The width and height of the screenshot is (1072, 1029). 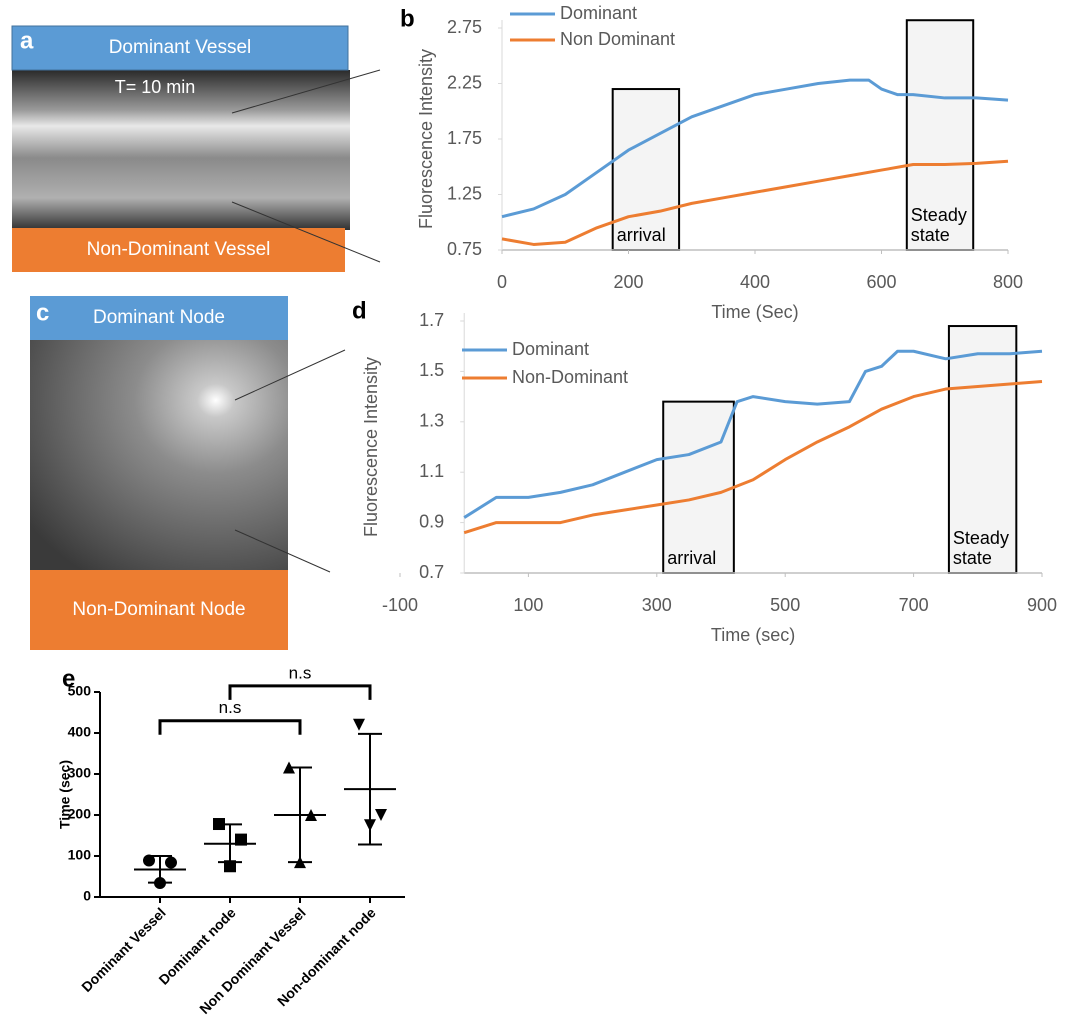 I want to click on caption: T= 10 min, so click(x=155, y=87).